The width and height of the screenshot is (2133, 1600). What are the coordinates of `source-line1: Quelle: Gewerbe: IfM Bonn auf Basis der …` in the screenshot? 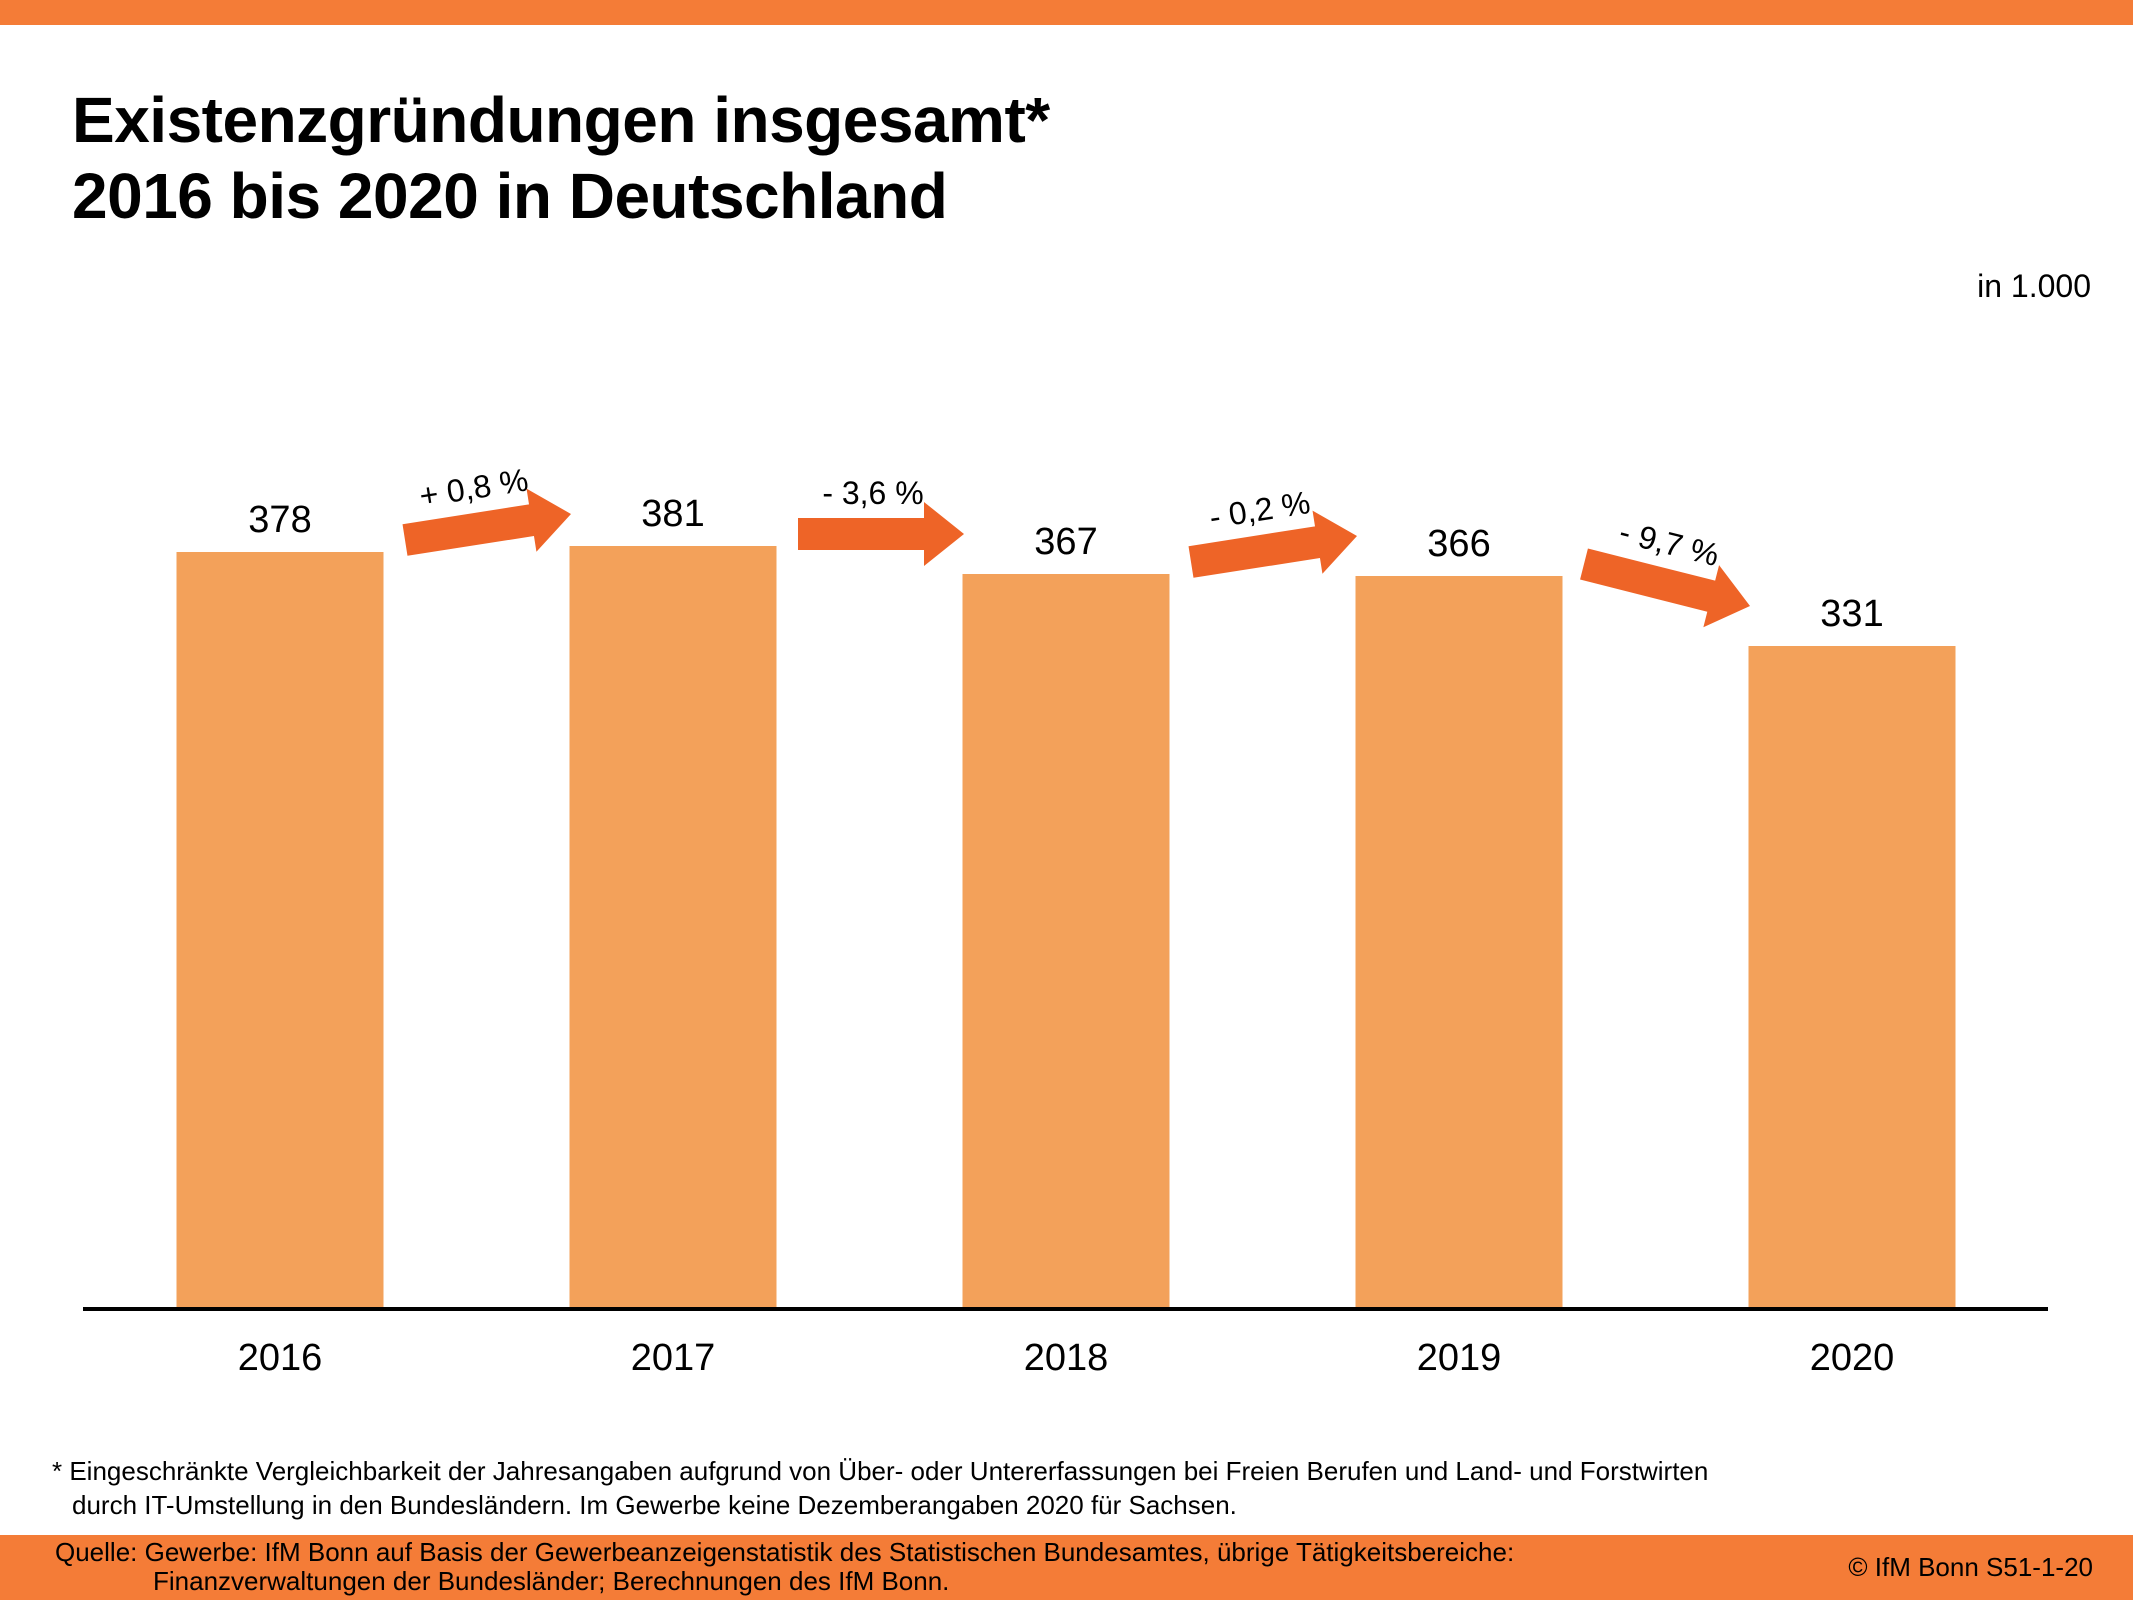 It's located at (785, 1552).